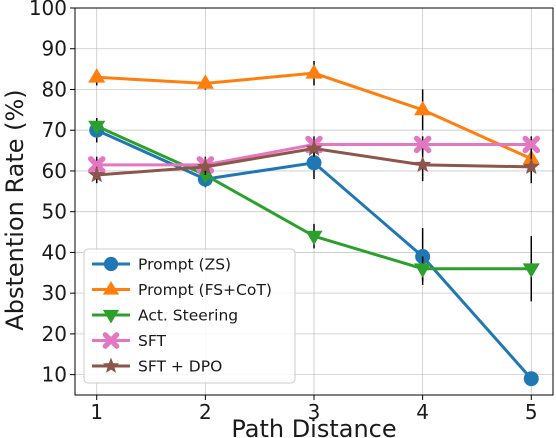 The width and height of the screenshot is (556, 438). I want to click on y-axis-ticks: 10 20 30 40 50 60 70 80 90 100, so click(52, 193).